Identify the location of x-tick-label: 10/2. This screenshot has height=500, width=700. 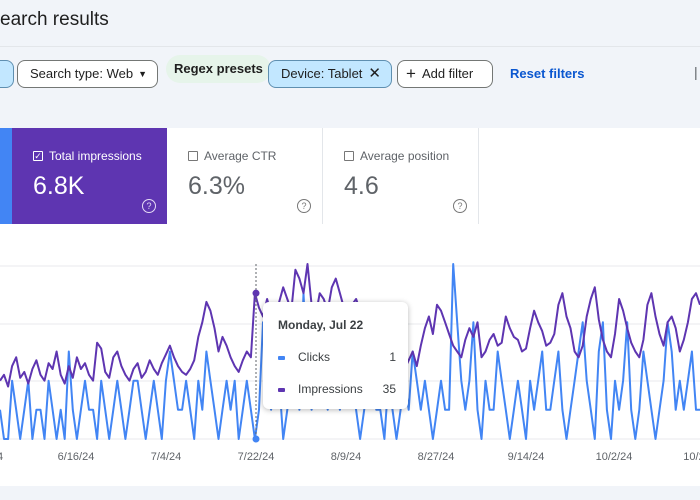
(691, 457).